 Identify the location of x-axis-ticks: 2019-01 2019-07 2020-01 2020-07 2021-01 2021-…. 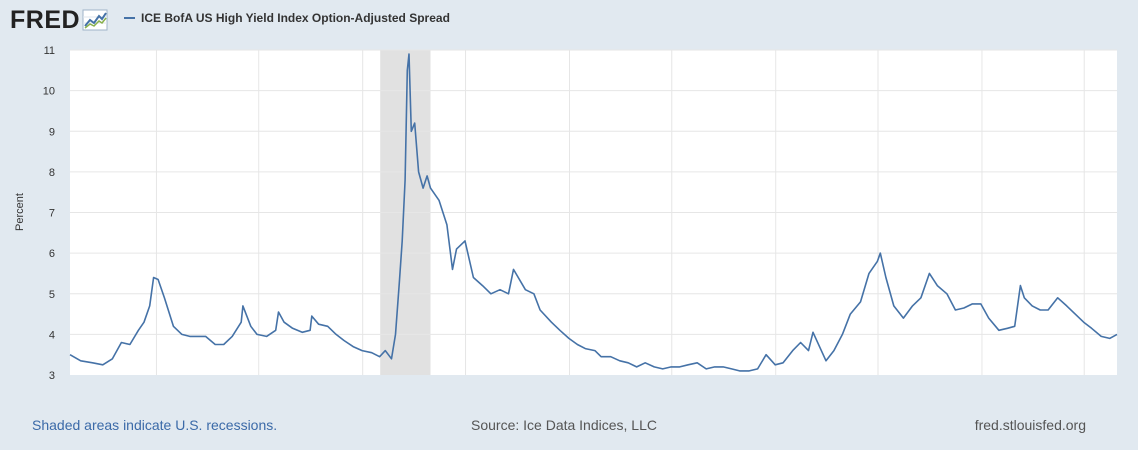
(620, 381).